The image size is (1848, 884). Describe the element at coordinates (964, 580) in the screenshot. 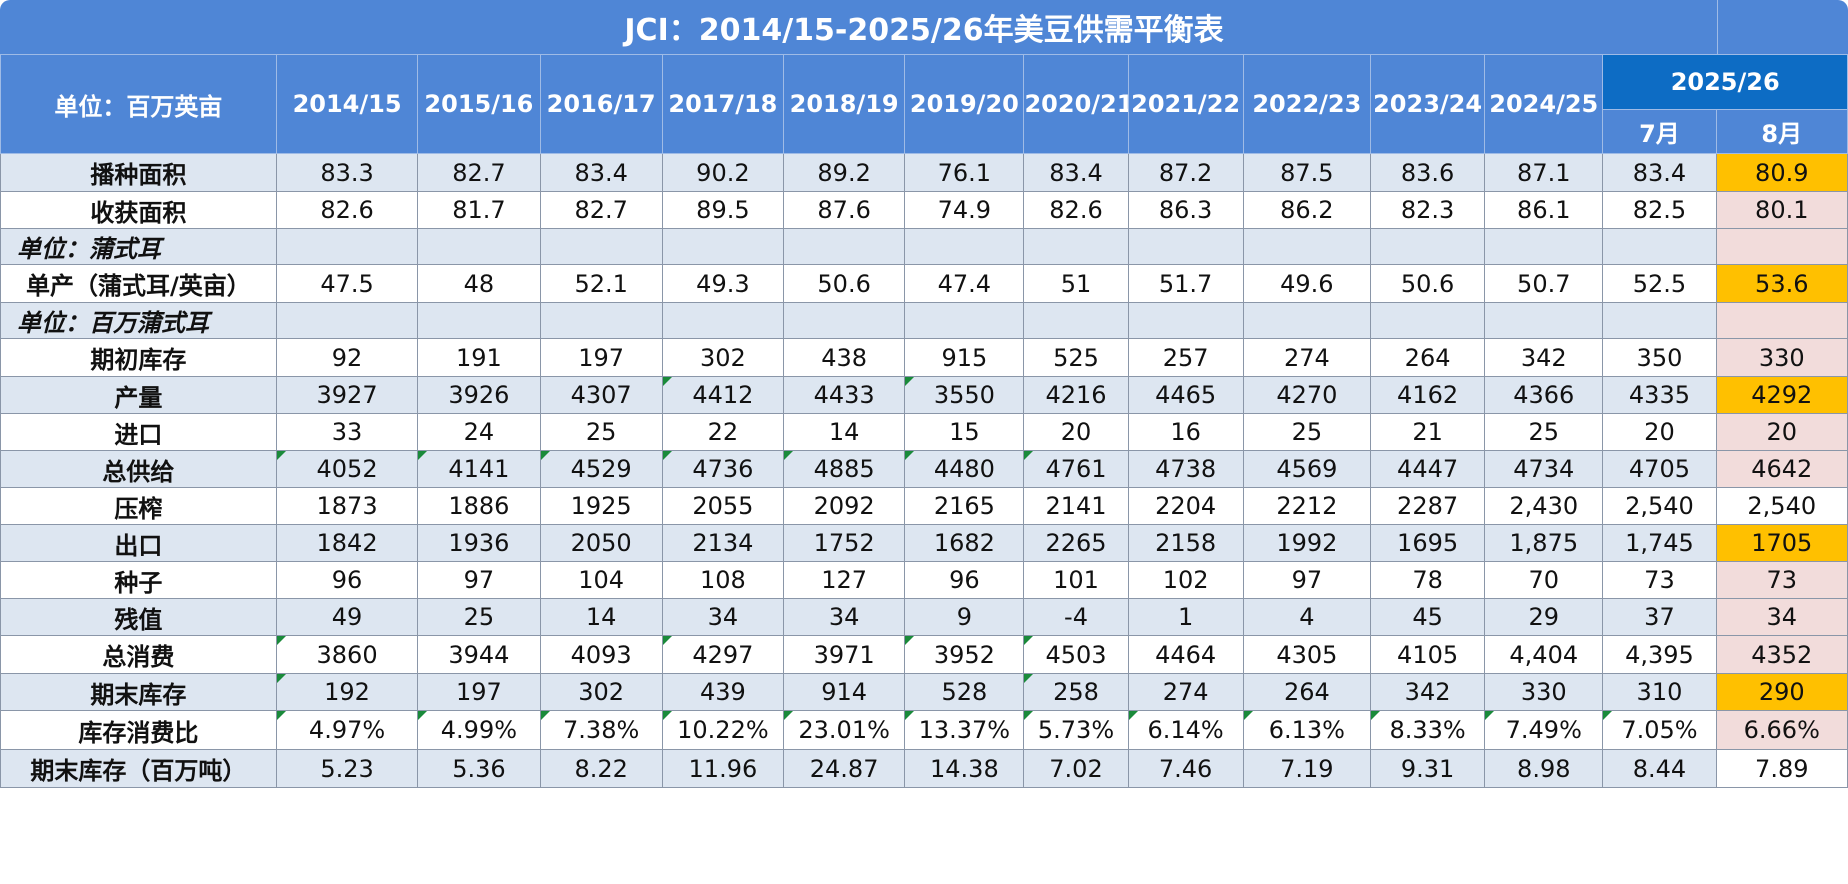

I see `table-cell: 96` at that location.